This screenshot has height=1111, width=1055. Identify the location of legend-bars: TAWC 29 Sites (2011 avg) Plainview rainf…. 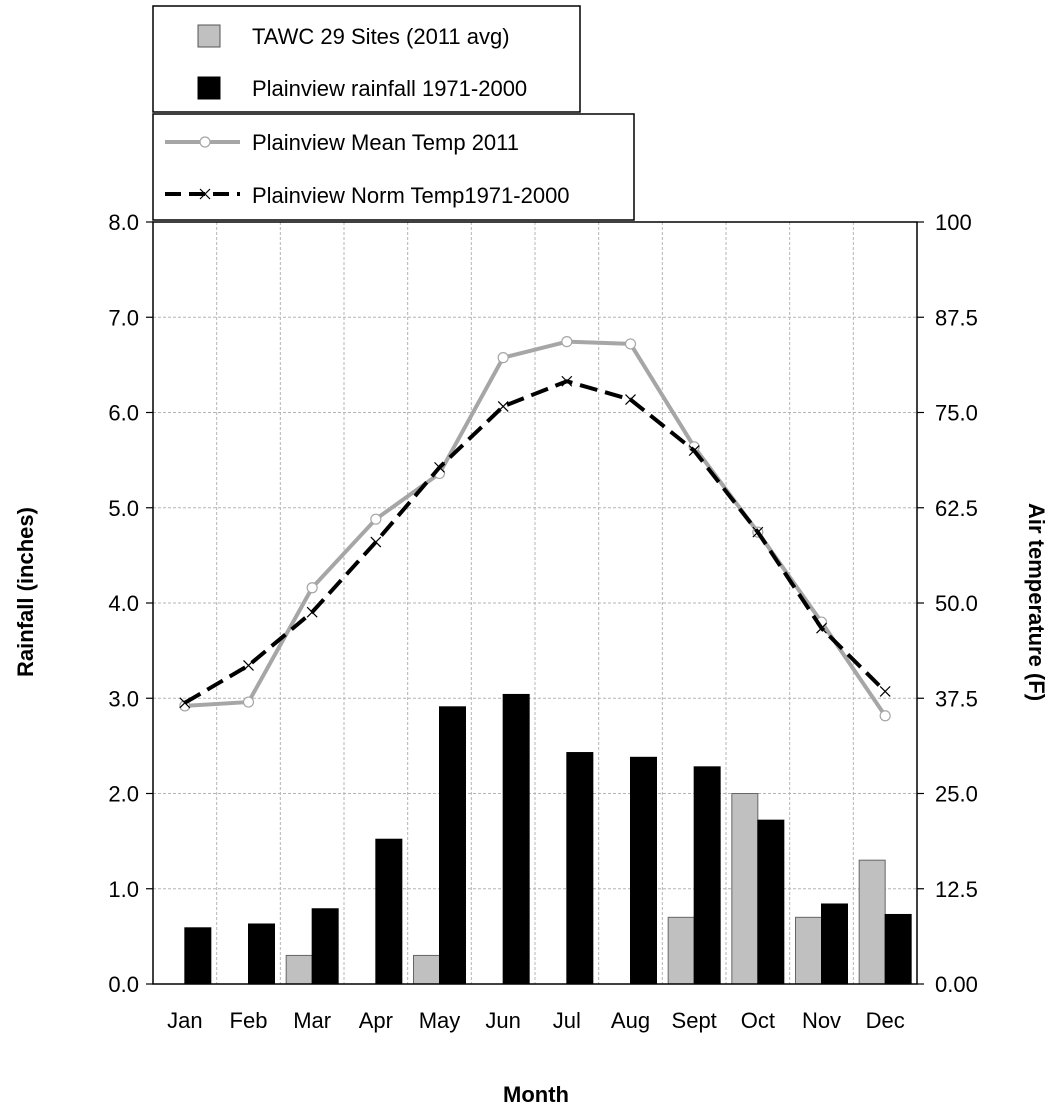
(366, 59).